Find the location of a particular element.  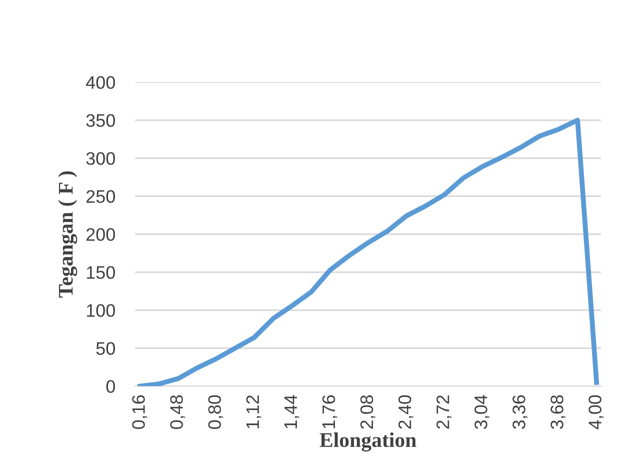

x-tick-label: 1,76 is located at coordinates (330, 411).